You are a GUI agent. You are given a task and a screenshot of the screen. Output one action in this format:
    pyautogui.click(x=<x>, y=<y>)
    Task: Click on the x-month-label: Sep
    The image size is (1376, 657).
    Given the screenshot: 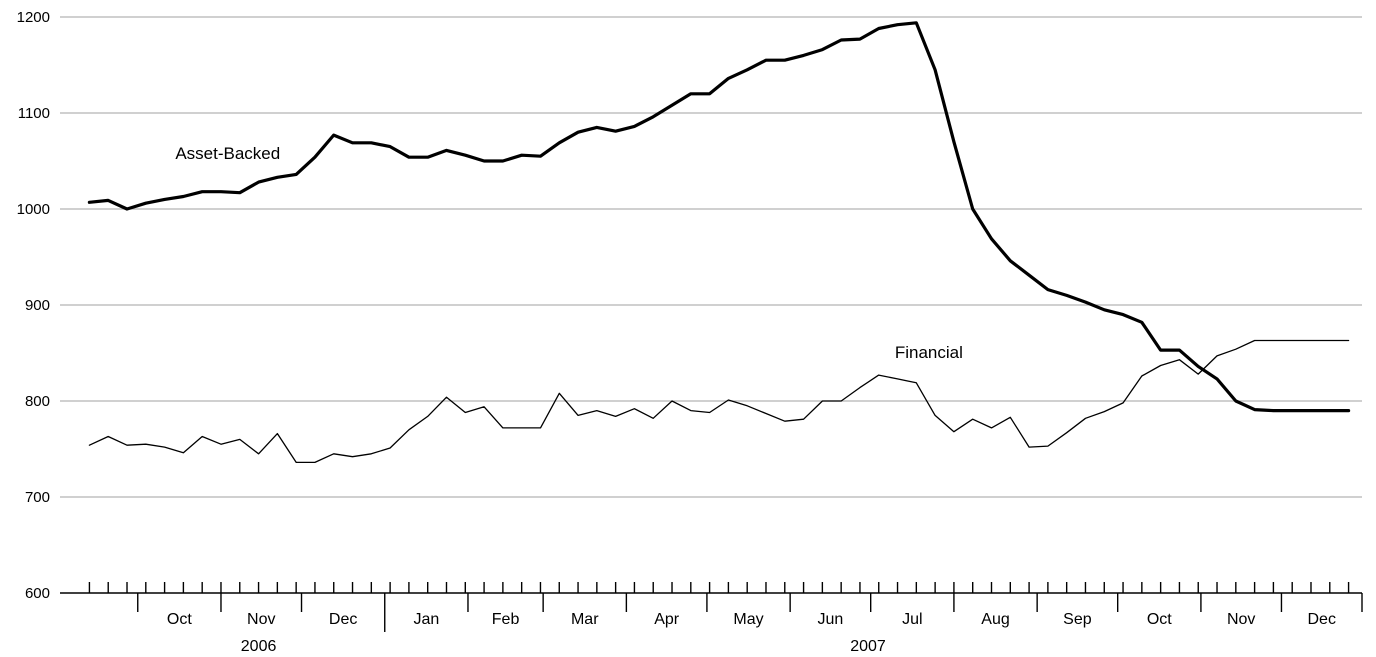 What is the action you would take?
    pyautogui.click(x=1077, y=619)
    